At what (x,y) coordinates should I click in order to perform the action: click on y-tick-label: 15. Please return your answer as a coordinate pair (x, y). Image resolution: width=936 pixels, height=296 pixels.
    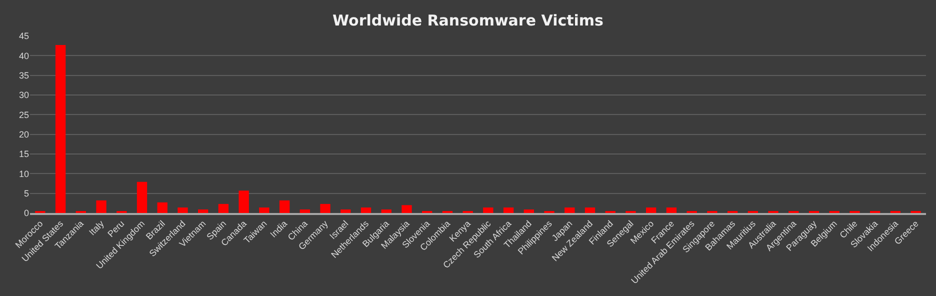
    Looking at the image, I should click on (23, 154).